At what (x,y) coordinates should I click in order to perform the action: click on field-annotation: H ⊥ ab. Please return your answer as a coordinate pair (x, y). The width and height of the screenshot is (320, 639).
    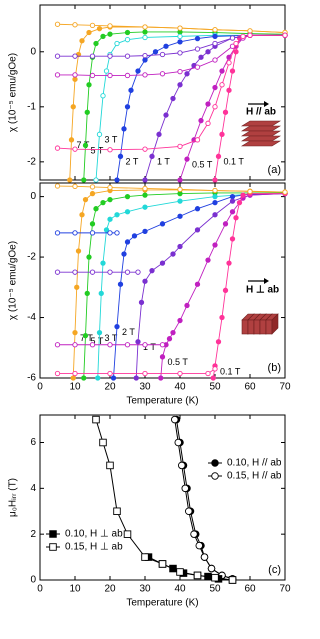
    Looking at the image, I should click on (262, 290).